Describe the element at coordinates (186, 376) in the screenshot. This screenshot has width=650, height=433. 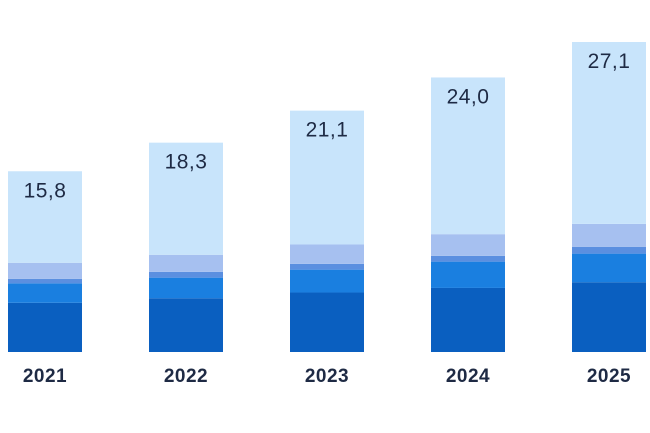
I see `x-tick-2022: 2022` at that location.